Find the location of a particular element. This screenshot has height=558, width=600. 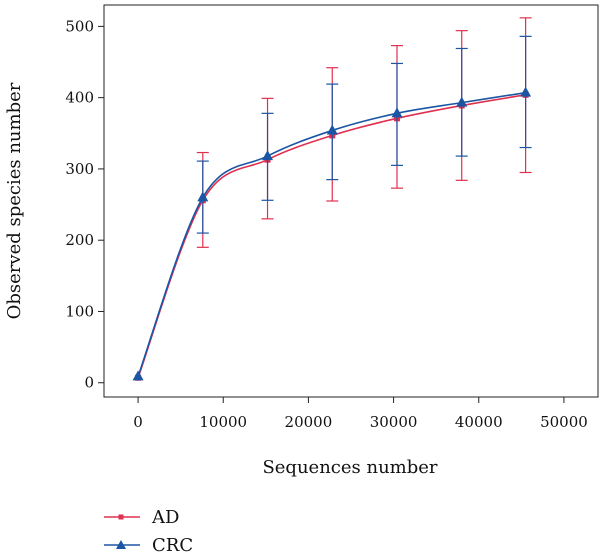

y-tick-label: 300 is located at coordinates (79, 169).